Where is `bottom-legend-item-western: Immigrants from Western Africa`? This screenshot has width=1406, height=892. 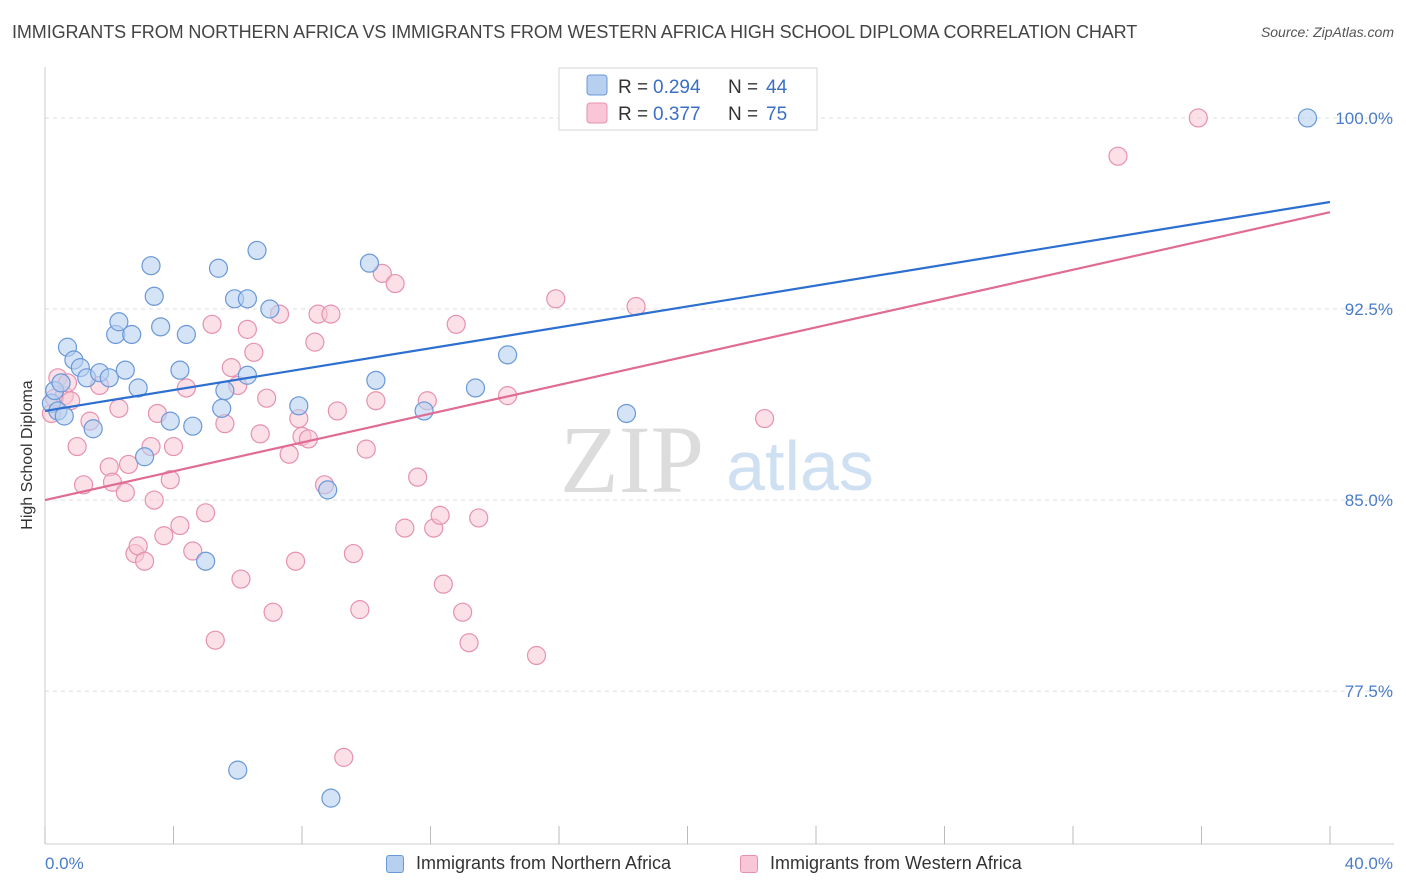 bottom-legend-item-western: Immigrants from Western Africa is located at coordinates (881, 863).